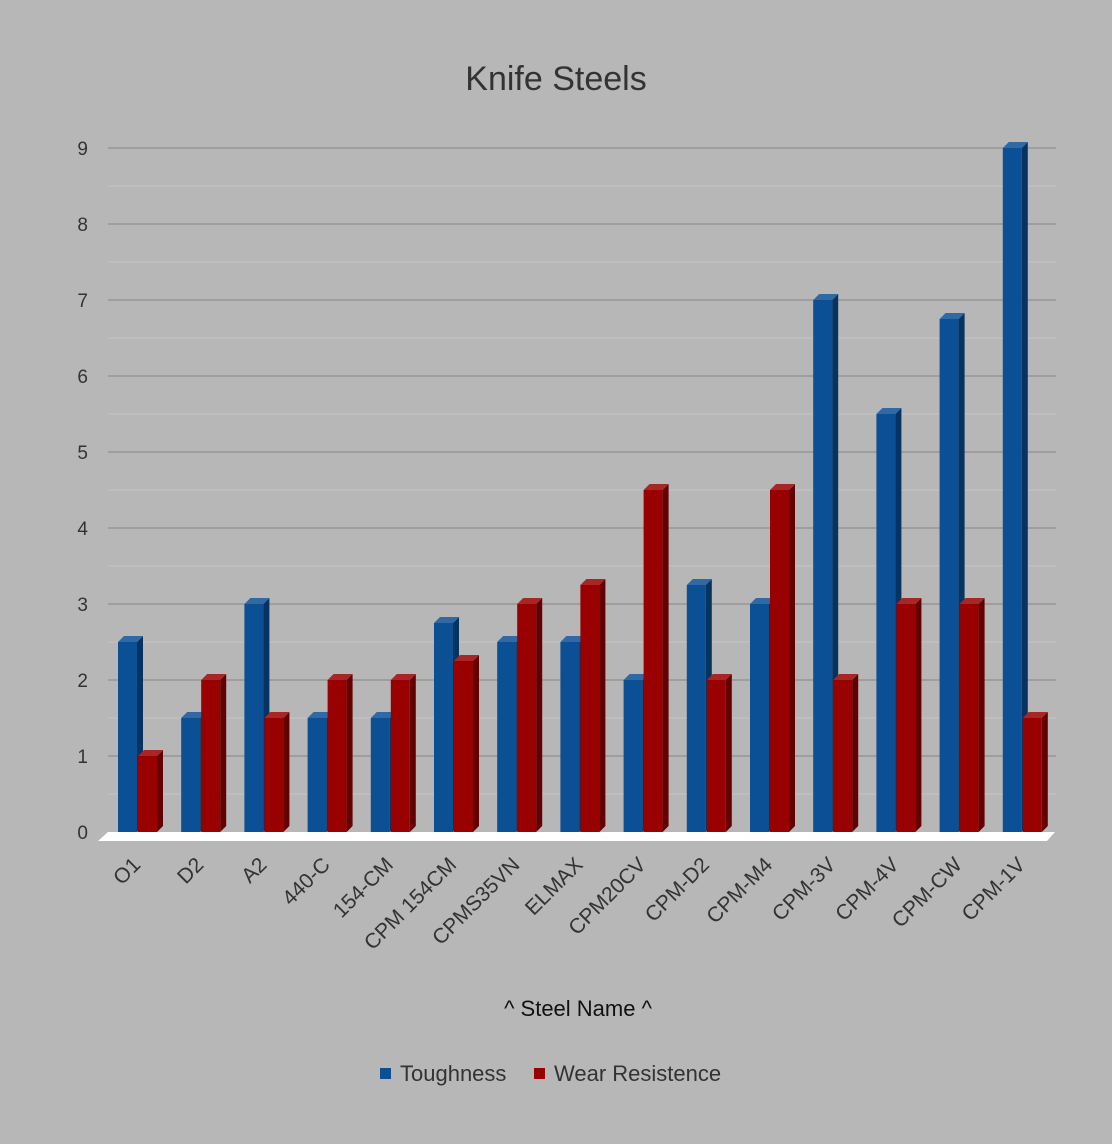 The image size is (1112, 1144). Describe the element at coordinates (677, 889) in the screenshot. I see `x-tick-label: CPM-D2` at that location.